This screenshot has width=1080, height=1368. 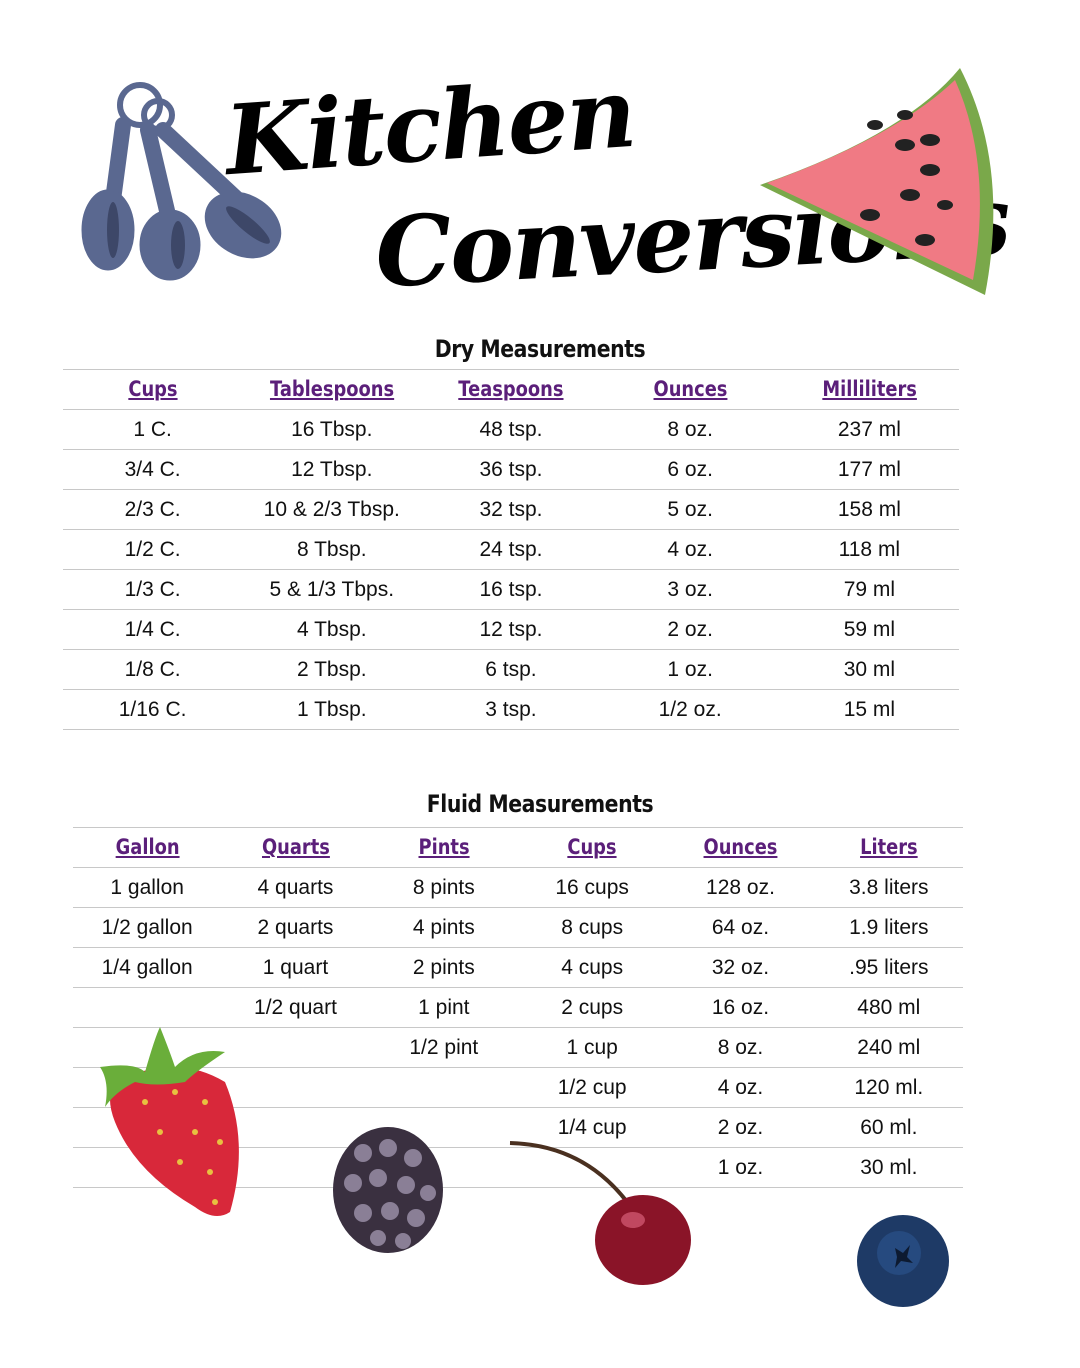 What do you see at coordinates (147, 967) in the screenshot?
I see `table-cell: 1/4 gallon` at bounding box center [147, 967].